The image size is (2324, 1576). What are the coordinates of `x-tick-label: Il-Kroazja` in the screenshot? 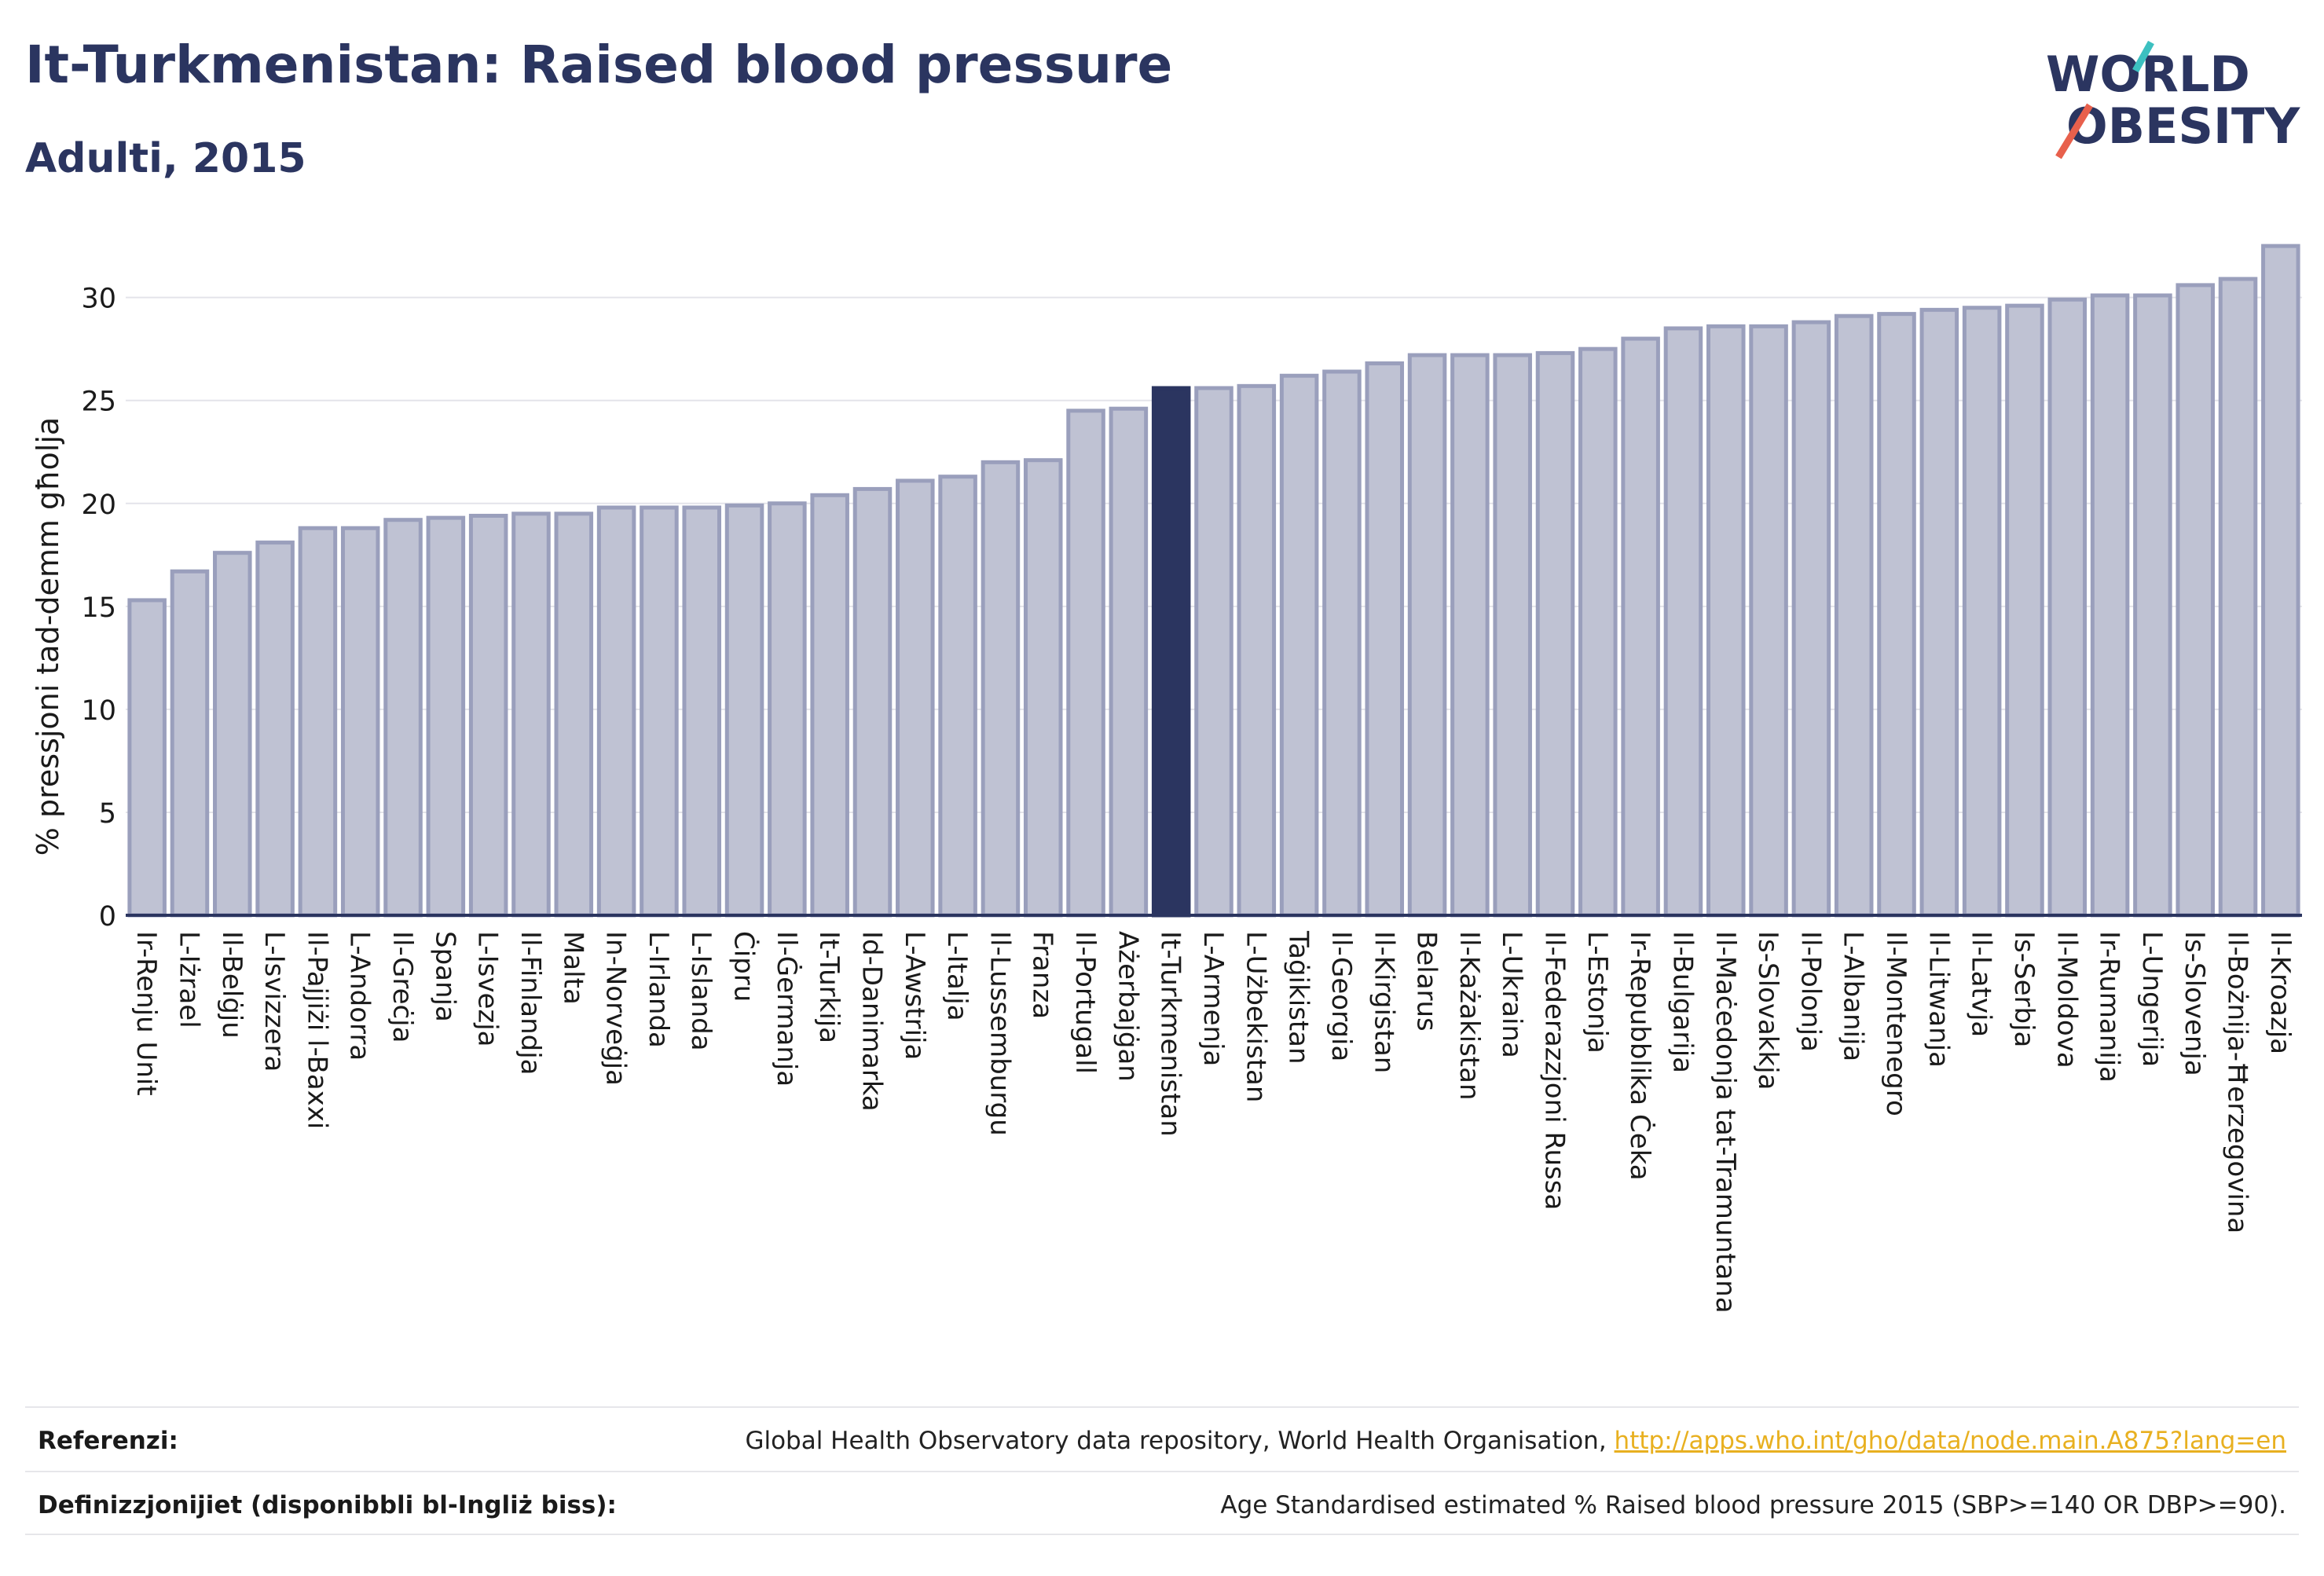 It's located at (2280, 992).